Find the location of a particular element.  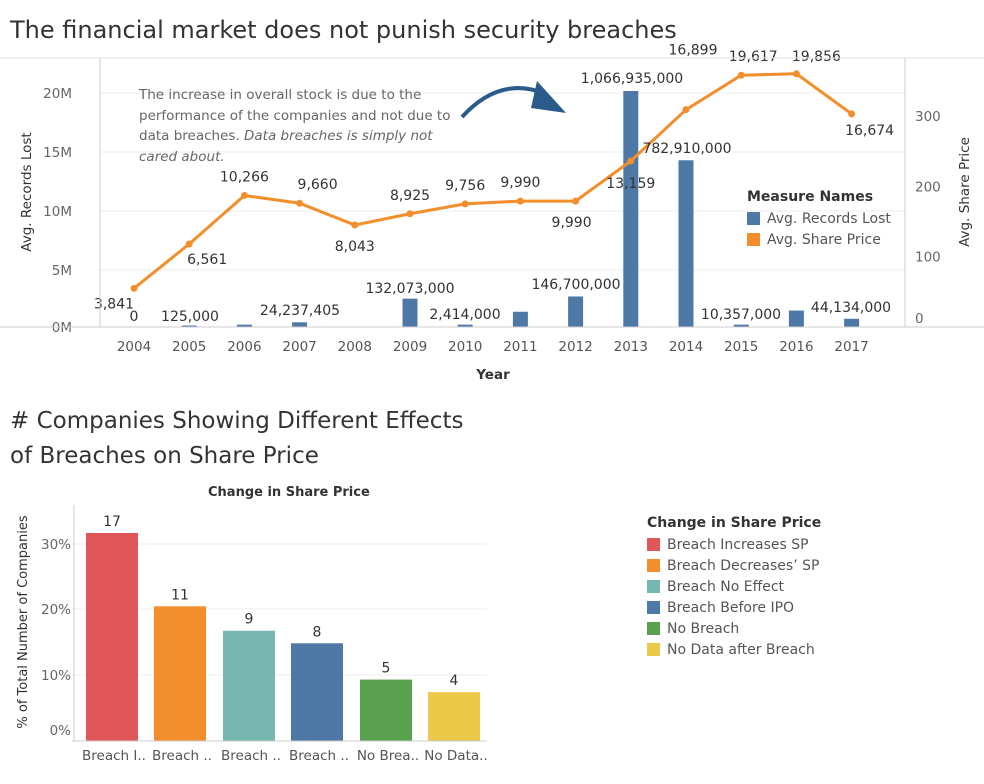

legend-item: Breach Increases SP is located at coordinates (734, 544).